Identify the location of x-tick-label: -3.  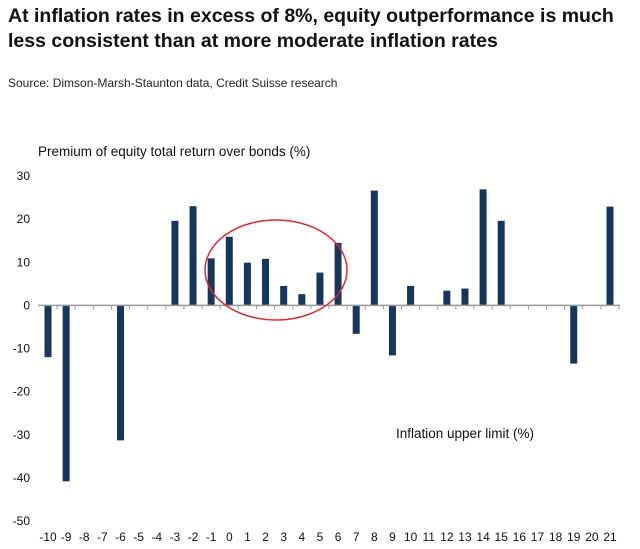
(175, 537).